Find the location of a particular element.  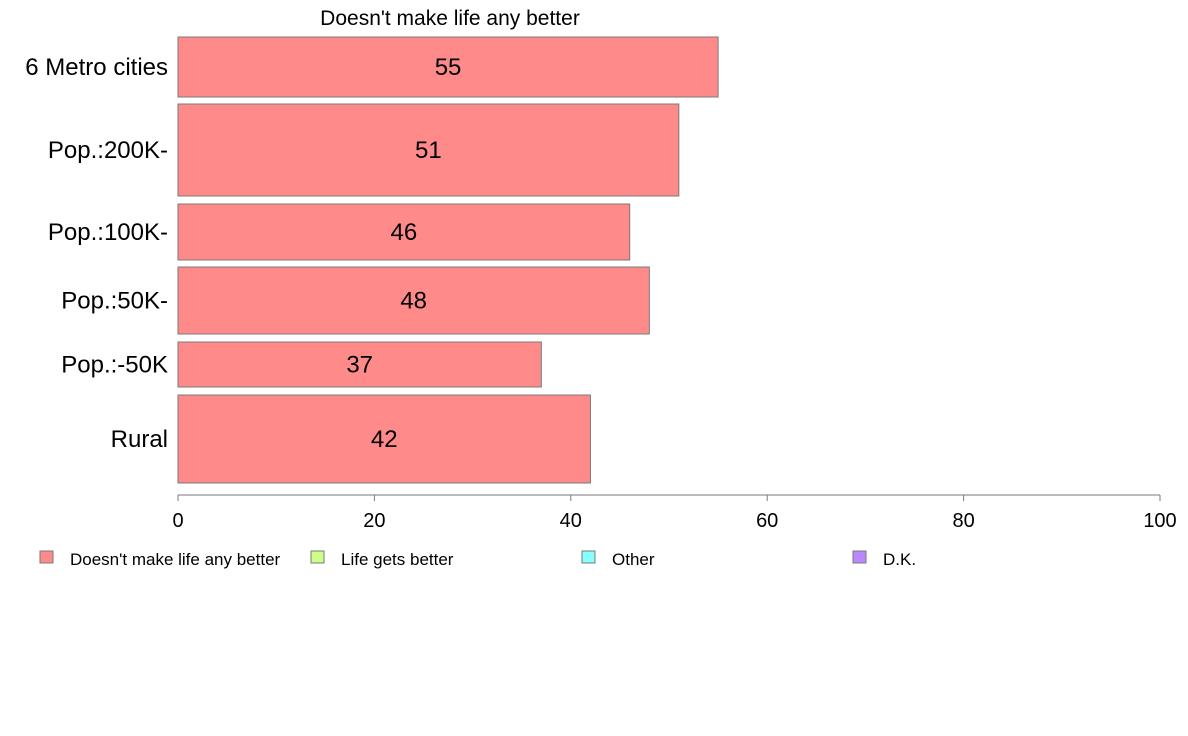

x-tick-label-5: 100 is located at coordinates (1159, 521).